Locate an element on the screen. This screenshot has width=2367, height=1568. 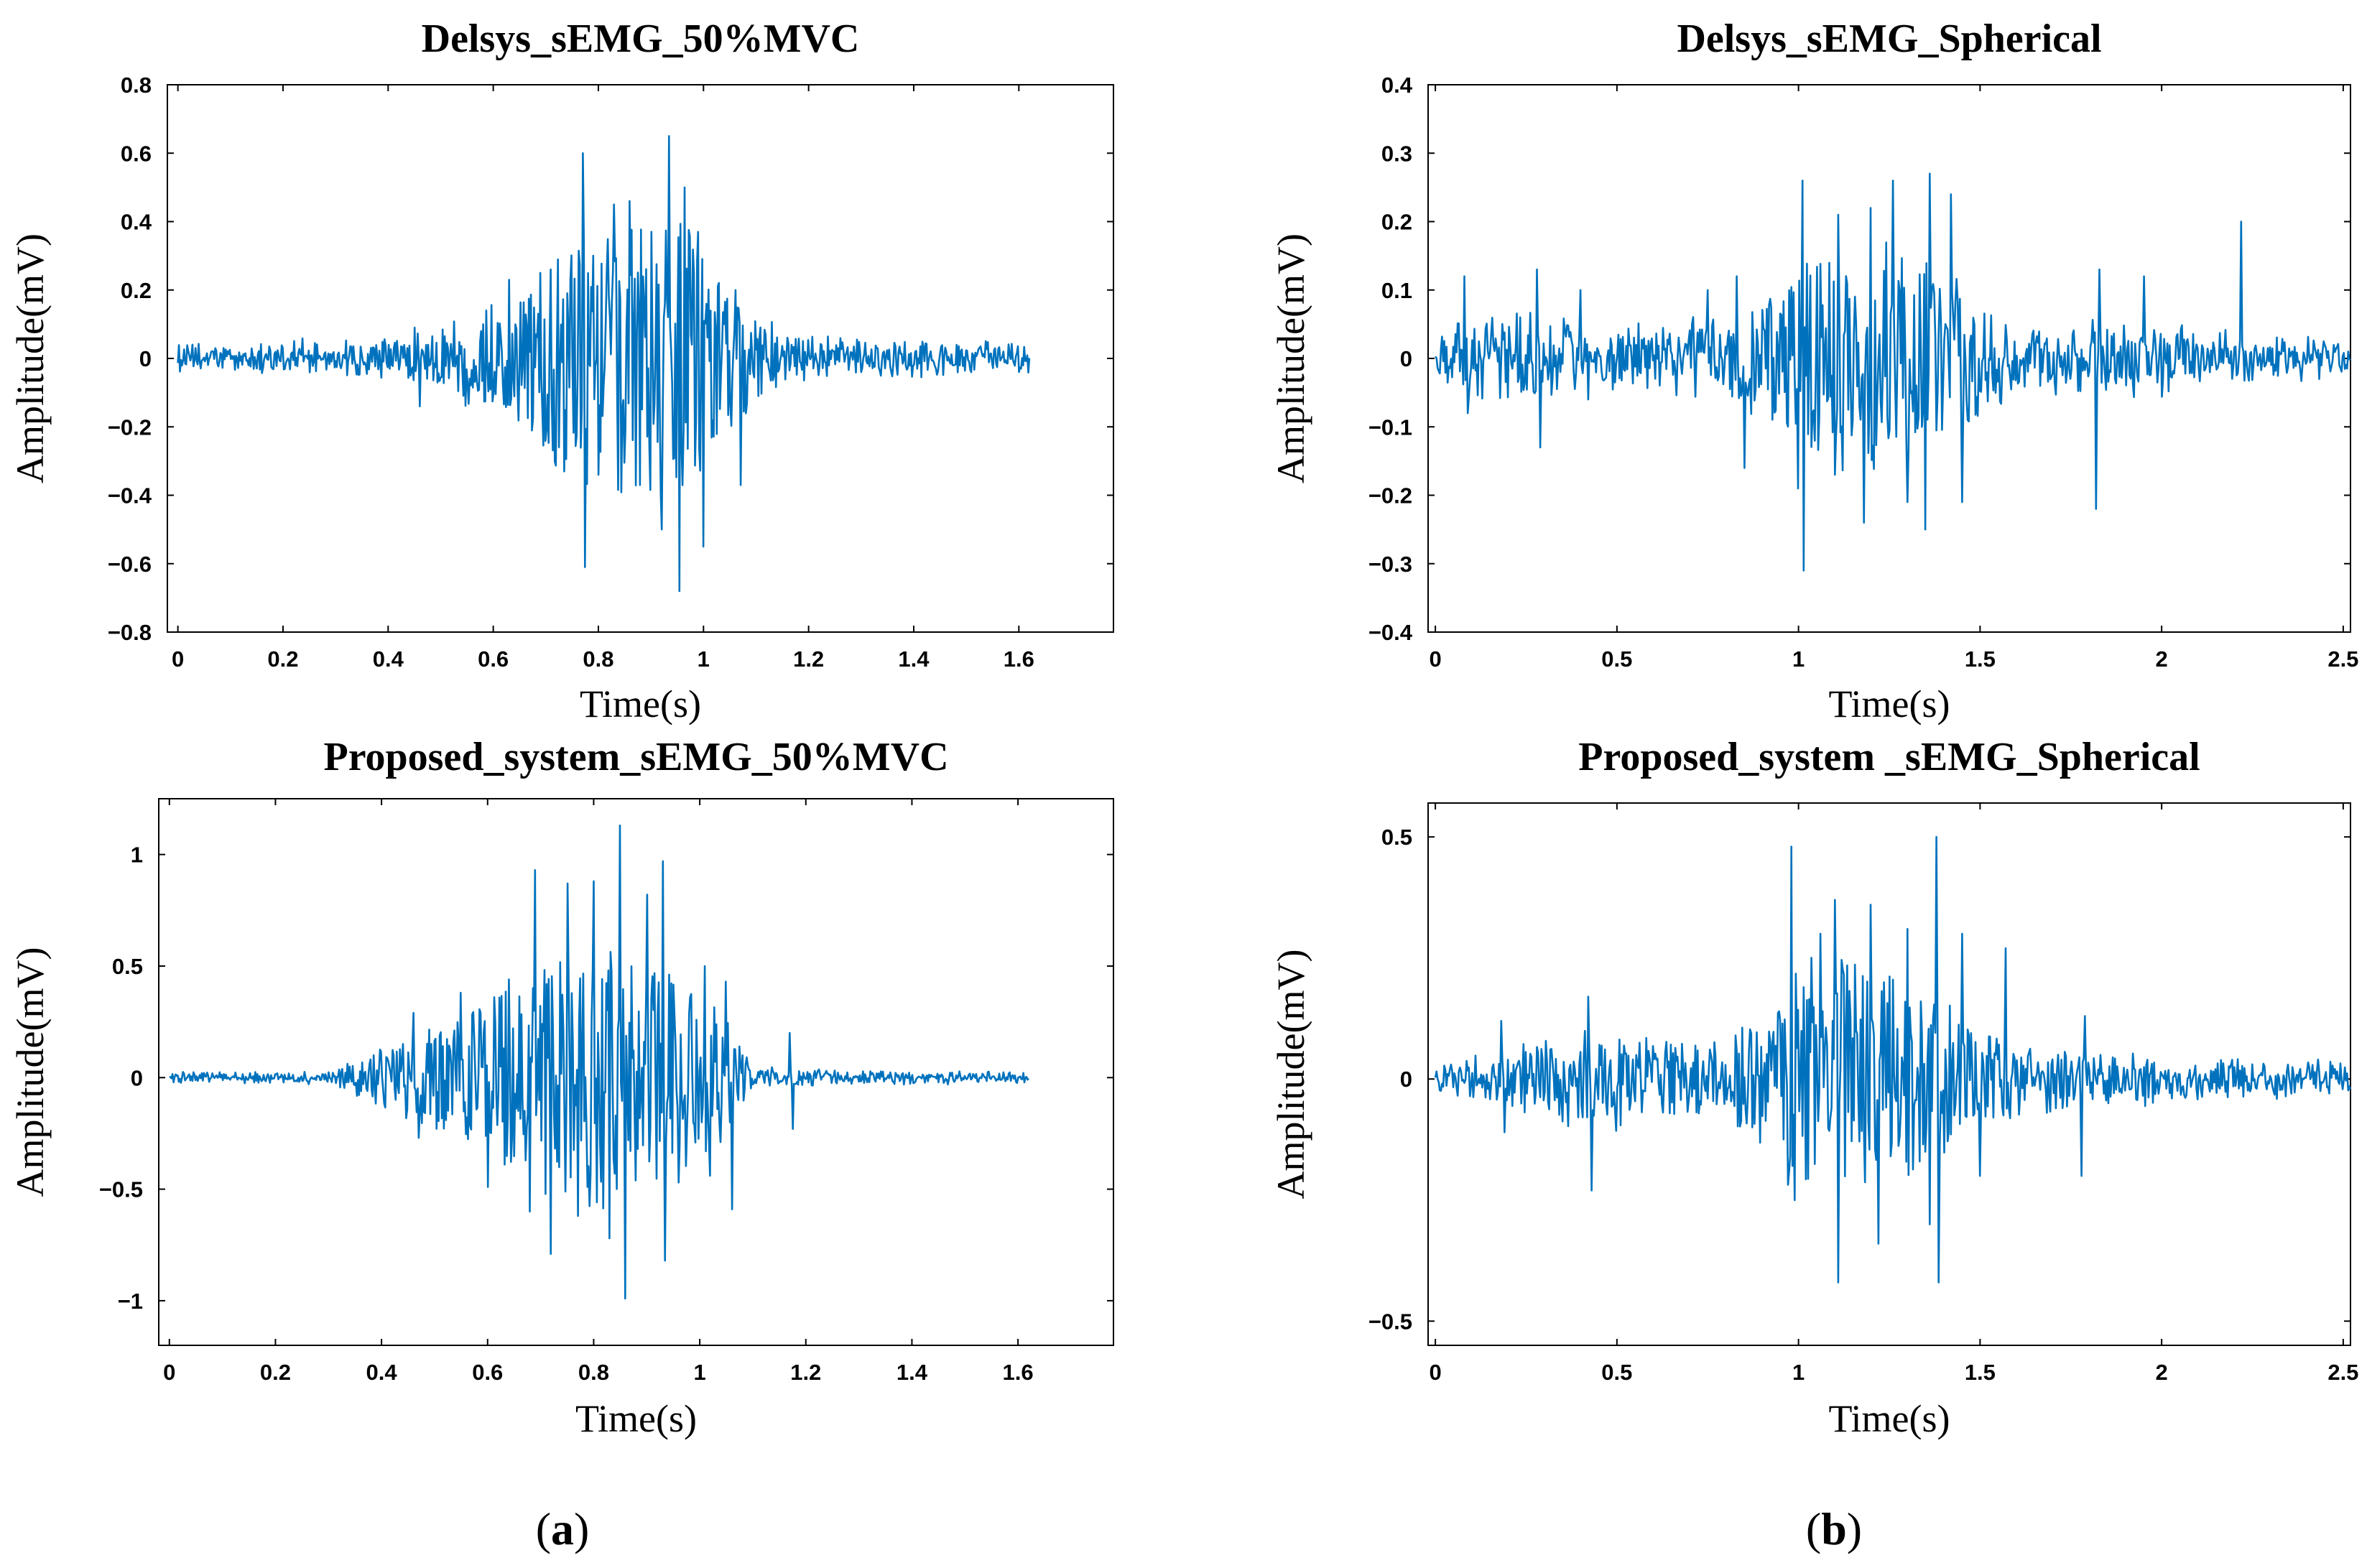
chart-title: Delsys_sEMG_50%MVC is located at coordinates (641, 39).